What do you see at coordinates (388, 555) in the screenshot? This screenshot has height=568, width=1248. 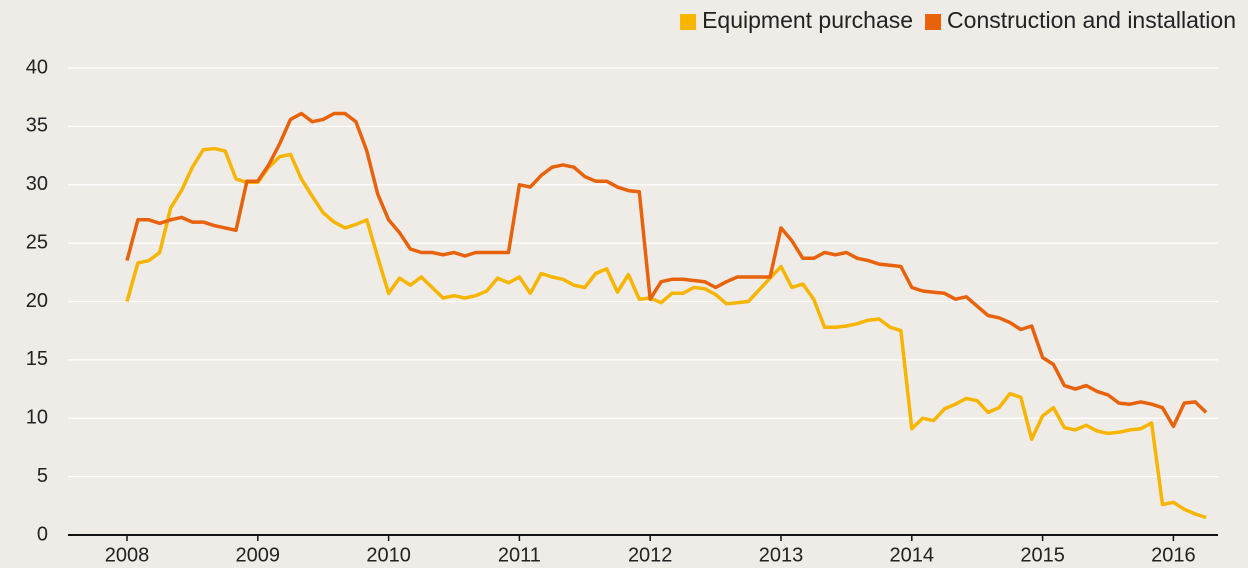 I see `x-tick-label: 2010` at bounding box center [388, 555].